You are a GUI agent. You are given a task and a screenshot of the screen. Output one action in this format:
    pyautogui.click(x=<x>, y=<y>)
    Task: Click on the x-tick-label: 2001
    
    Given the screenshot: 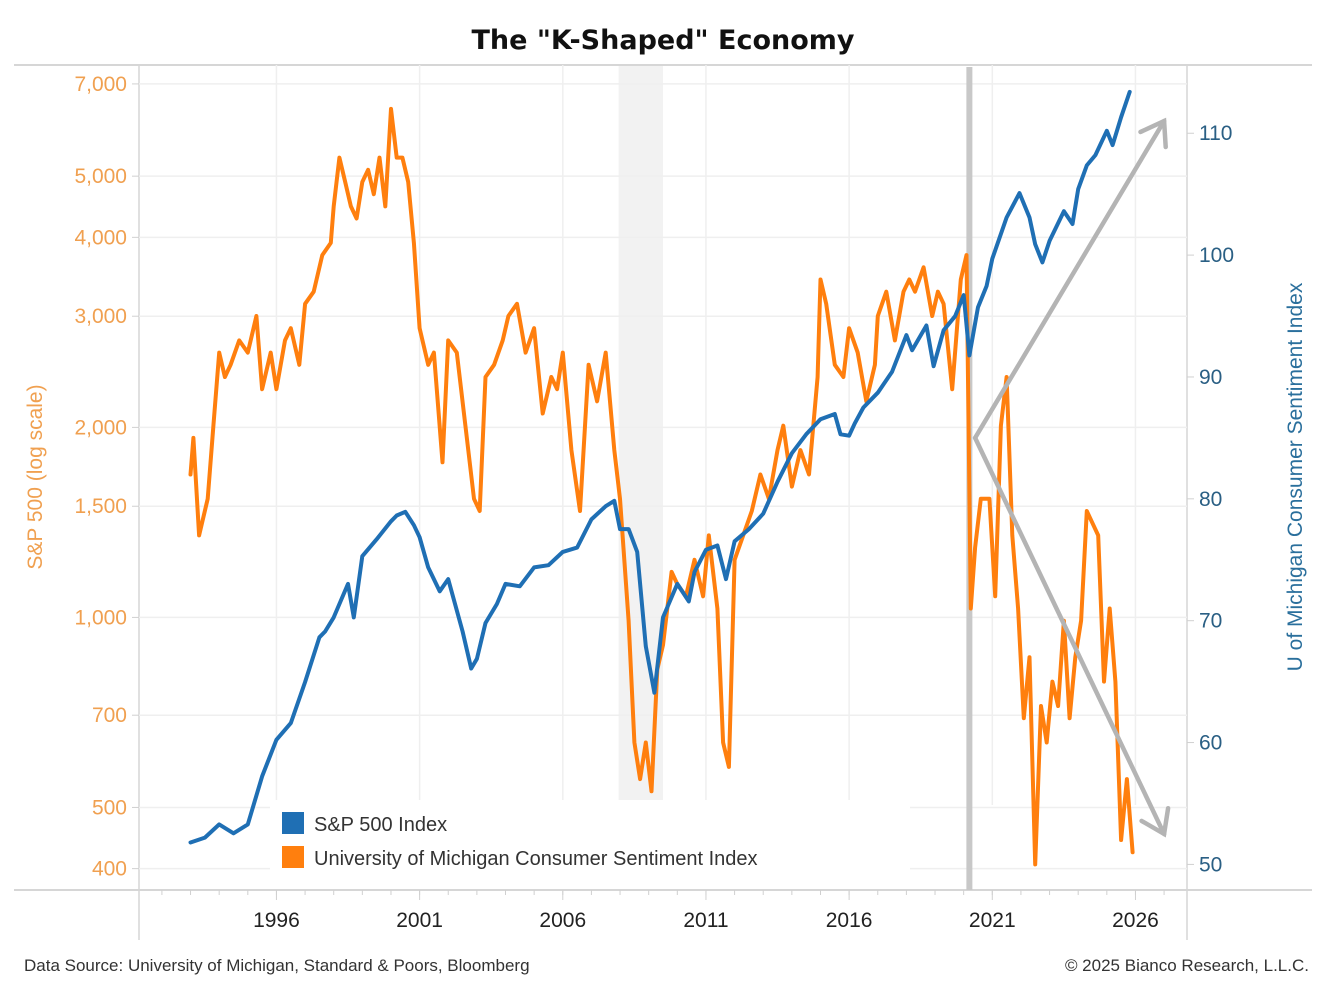 What is the action you would take?
    pyautogui.click(x=419, y=920)
    